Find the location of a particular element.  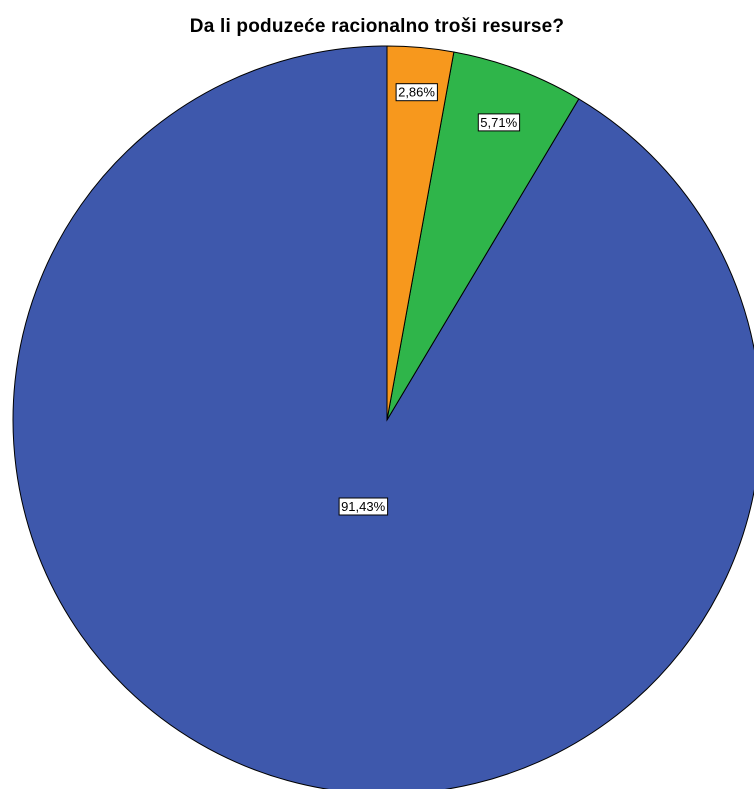

chart-title: Da li poduzeće racionalno troši resurse? is located at coordinates (377, 26).